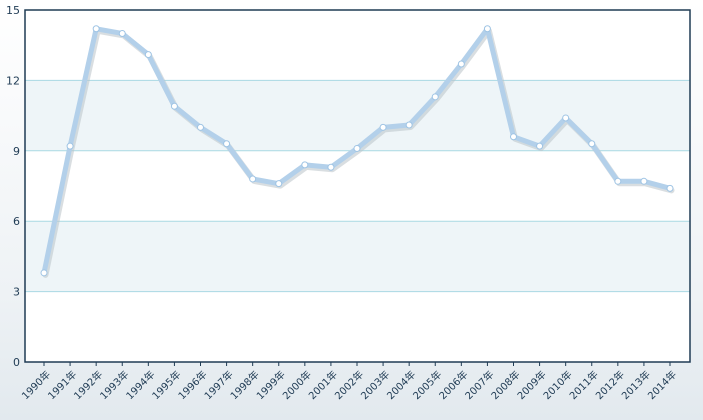  I want to click on y-tick-label: 6, so click(16, 221).